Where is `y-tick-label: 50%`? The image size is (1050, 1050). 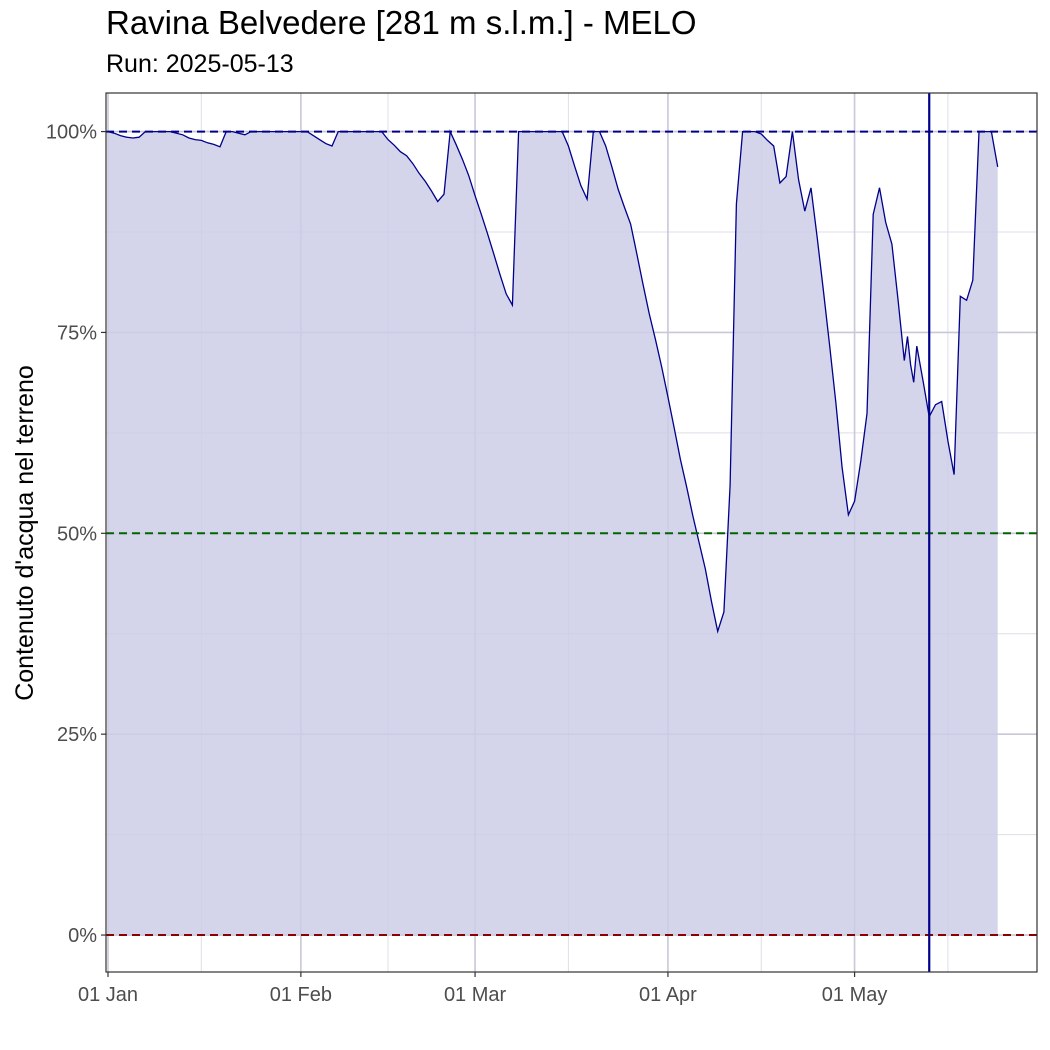 y-tick-label: 50% is located at coordinates (77, 534).